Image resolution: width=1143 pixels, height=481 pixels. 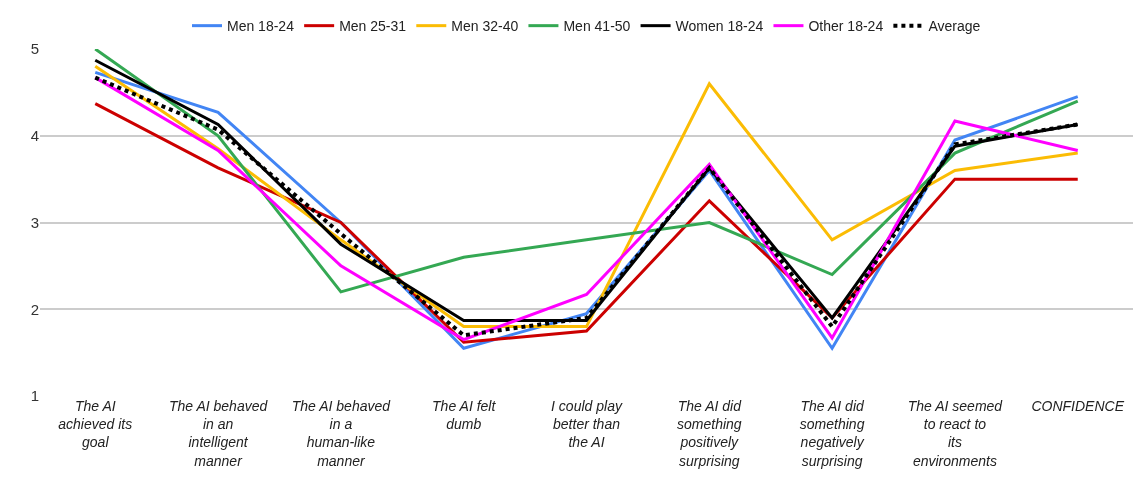 I want to click on x-tick-label: The AI behaved in an intelligent manner, so click(x=218, y=433).